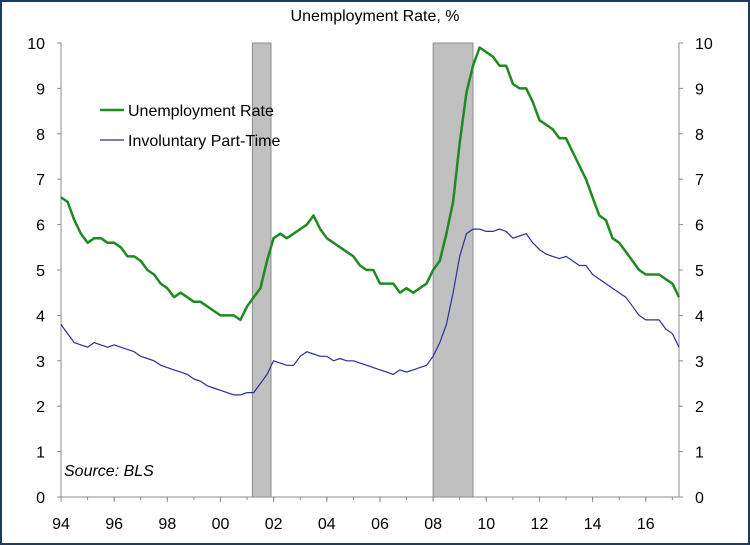 This screenshot has width=750, height=545. I want to click on y-tick-label-right: 9, so click(699, 89).